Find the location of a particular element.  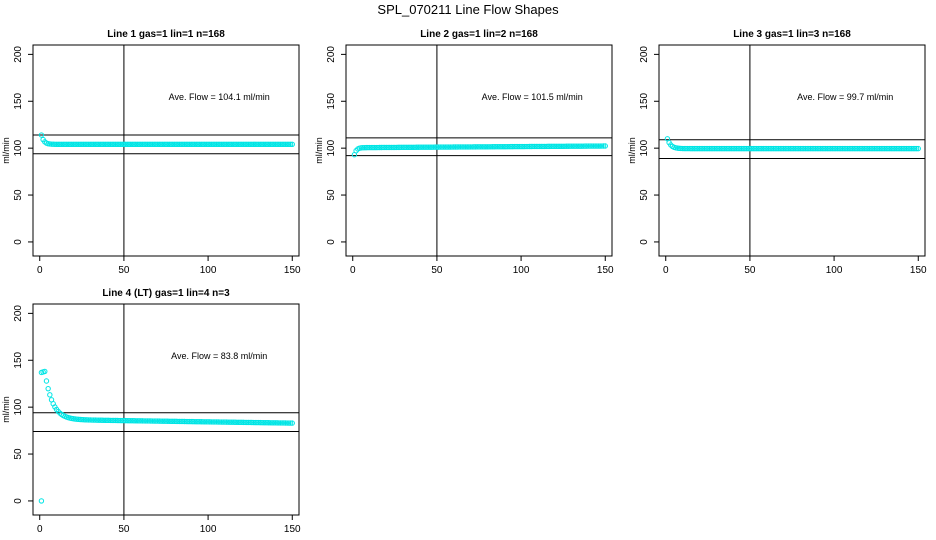

plot-frame is located at coordinates (792, 150).